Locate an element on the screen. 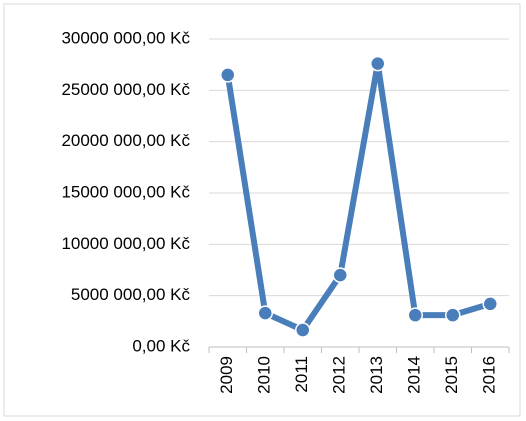  y-tick-label: 30000 000,00 Kč is located at coordinates (125, 37).